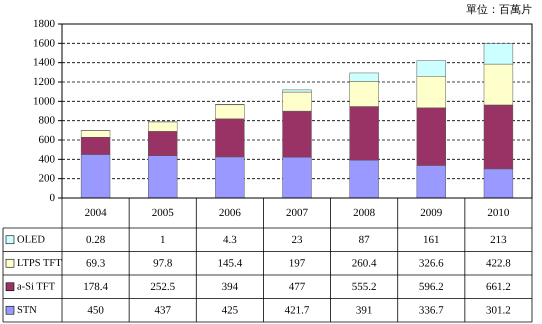  Describe the element at coordinates (163, 310) in the screenshot. I see `data-label: 437` at that location.